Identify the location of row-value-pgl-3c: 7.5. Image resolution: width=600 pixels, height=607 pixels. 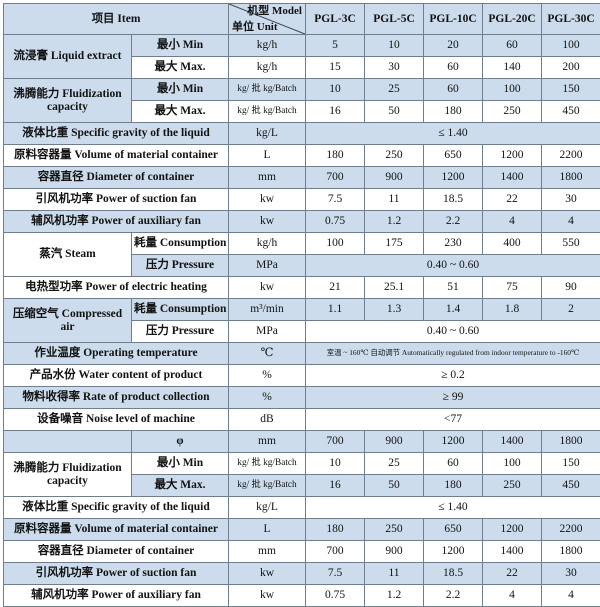
(335, 574).